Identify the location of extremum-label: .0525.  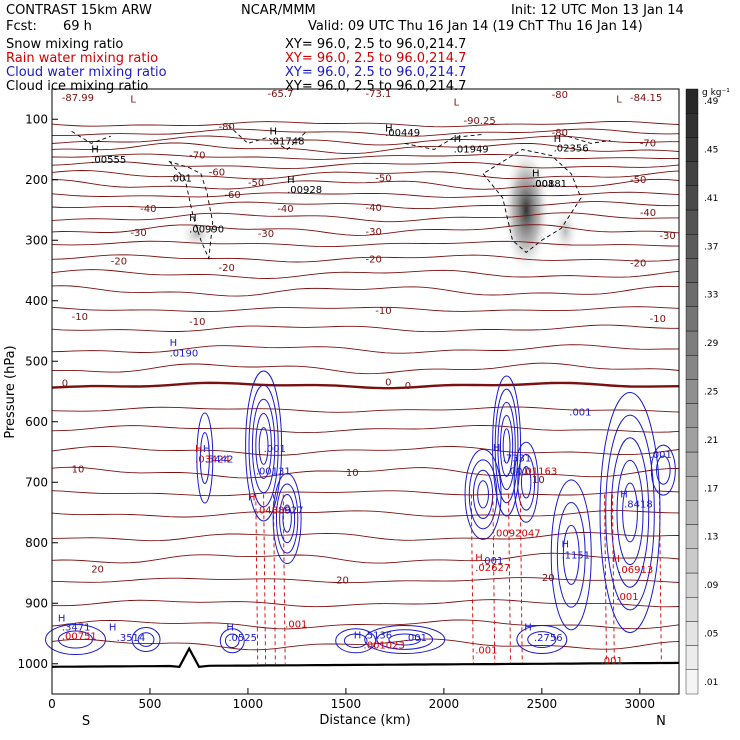
(242, 638).